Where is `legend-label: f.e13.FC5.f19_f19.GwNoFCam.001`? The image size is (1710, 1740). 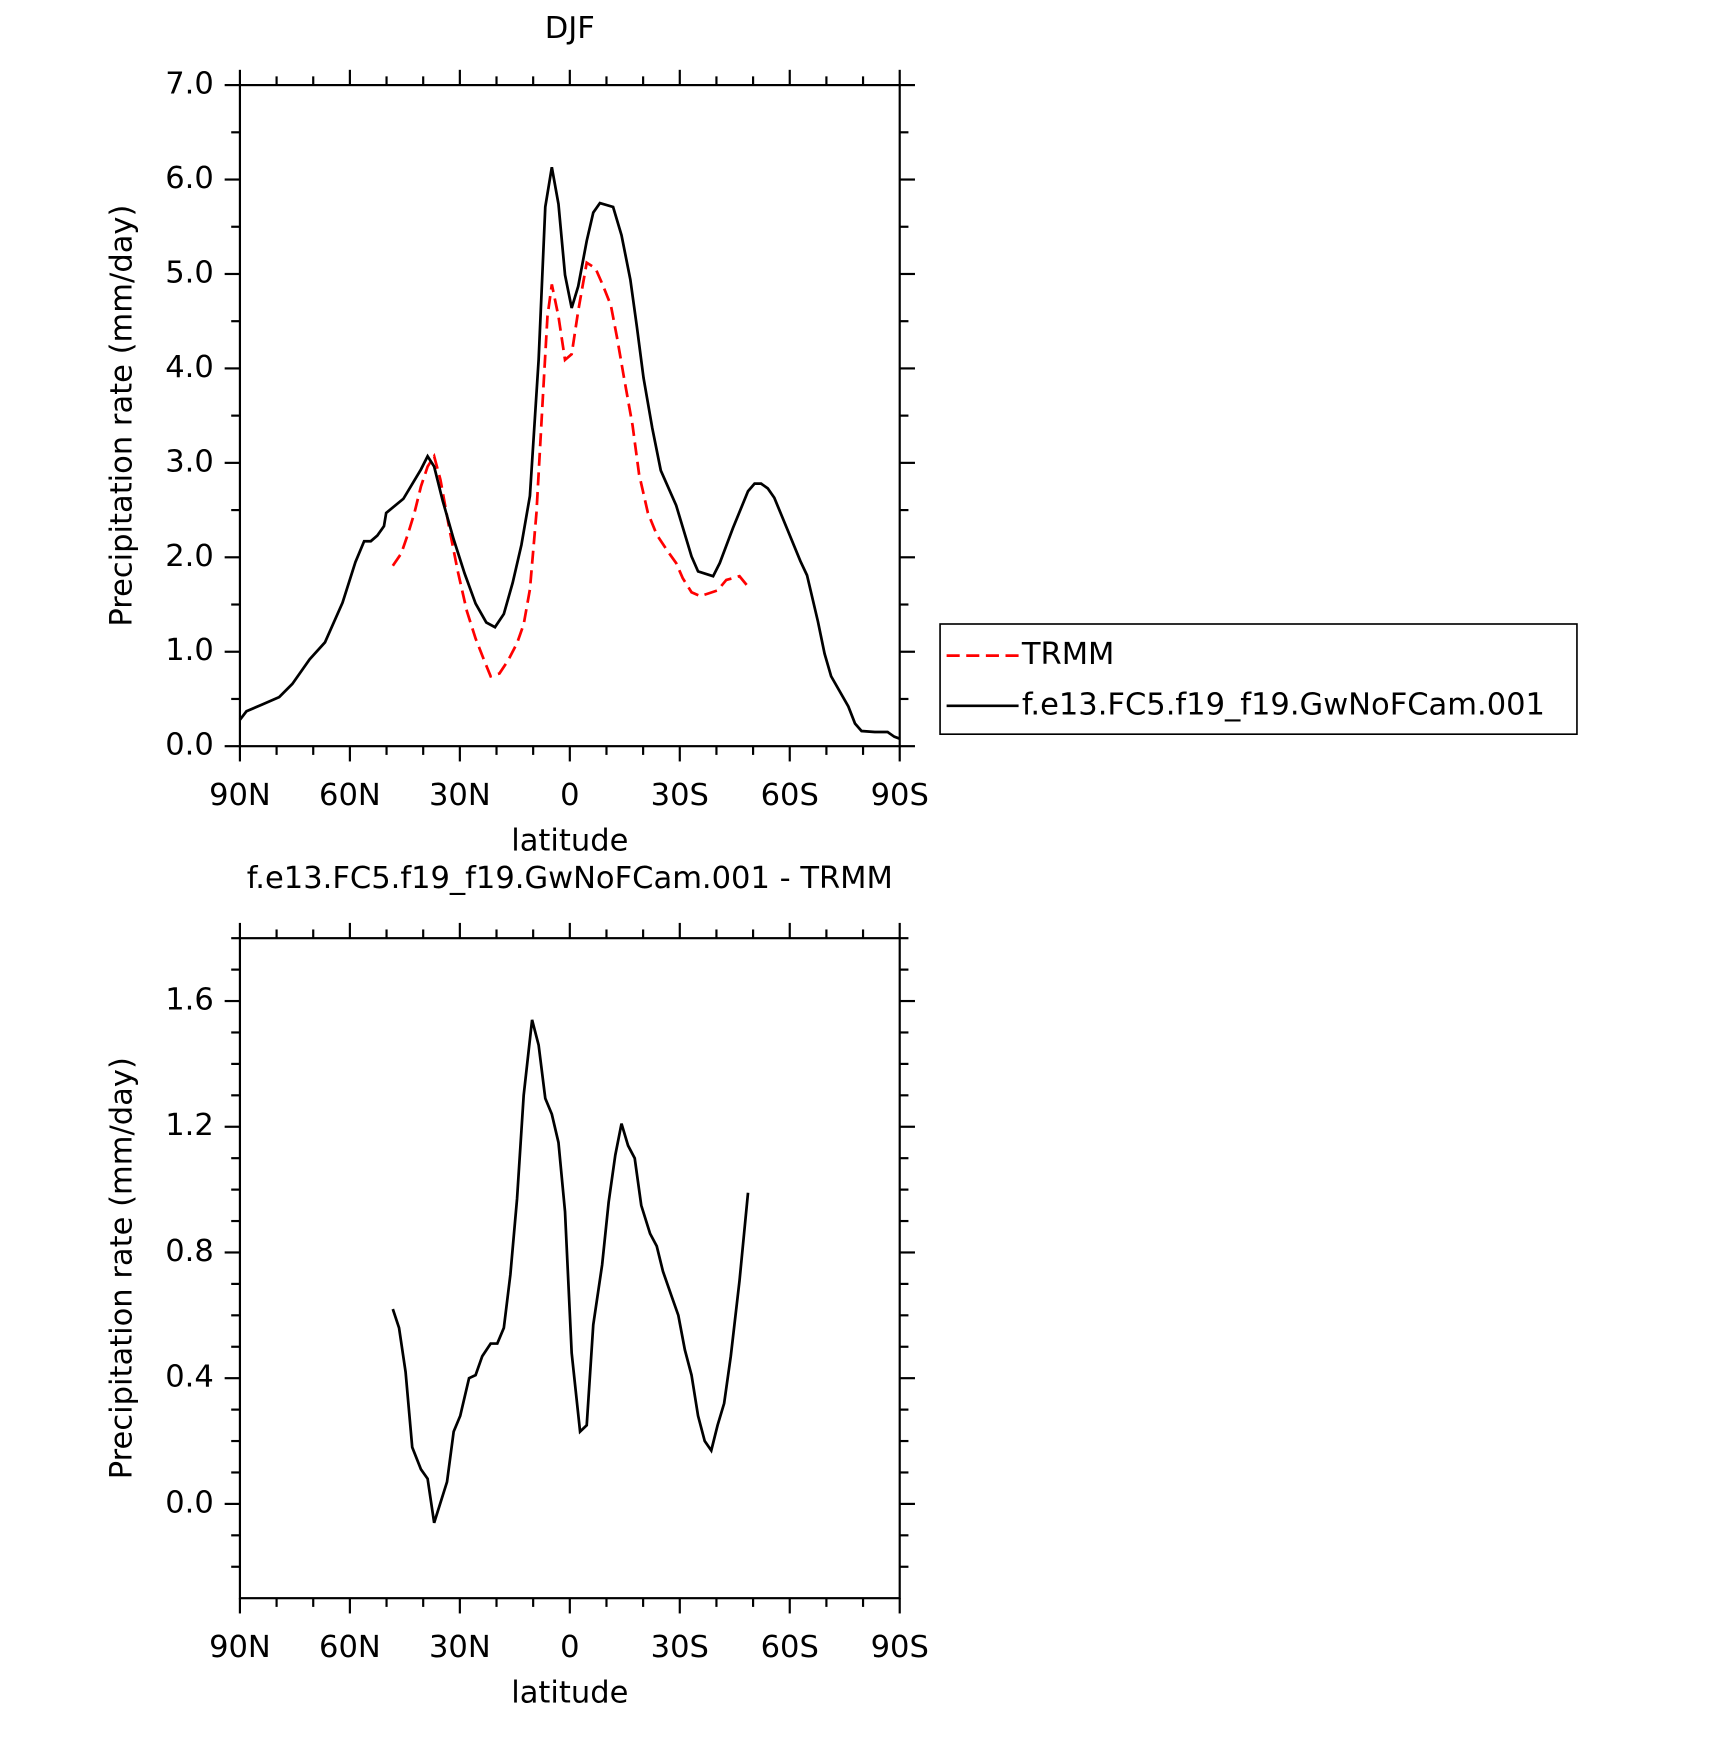
legend-label: f.e13.FC5.f19_f19.GwNoFCam.001 is located at coordinates (1283, 704).